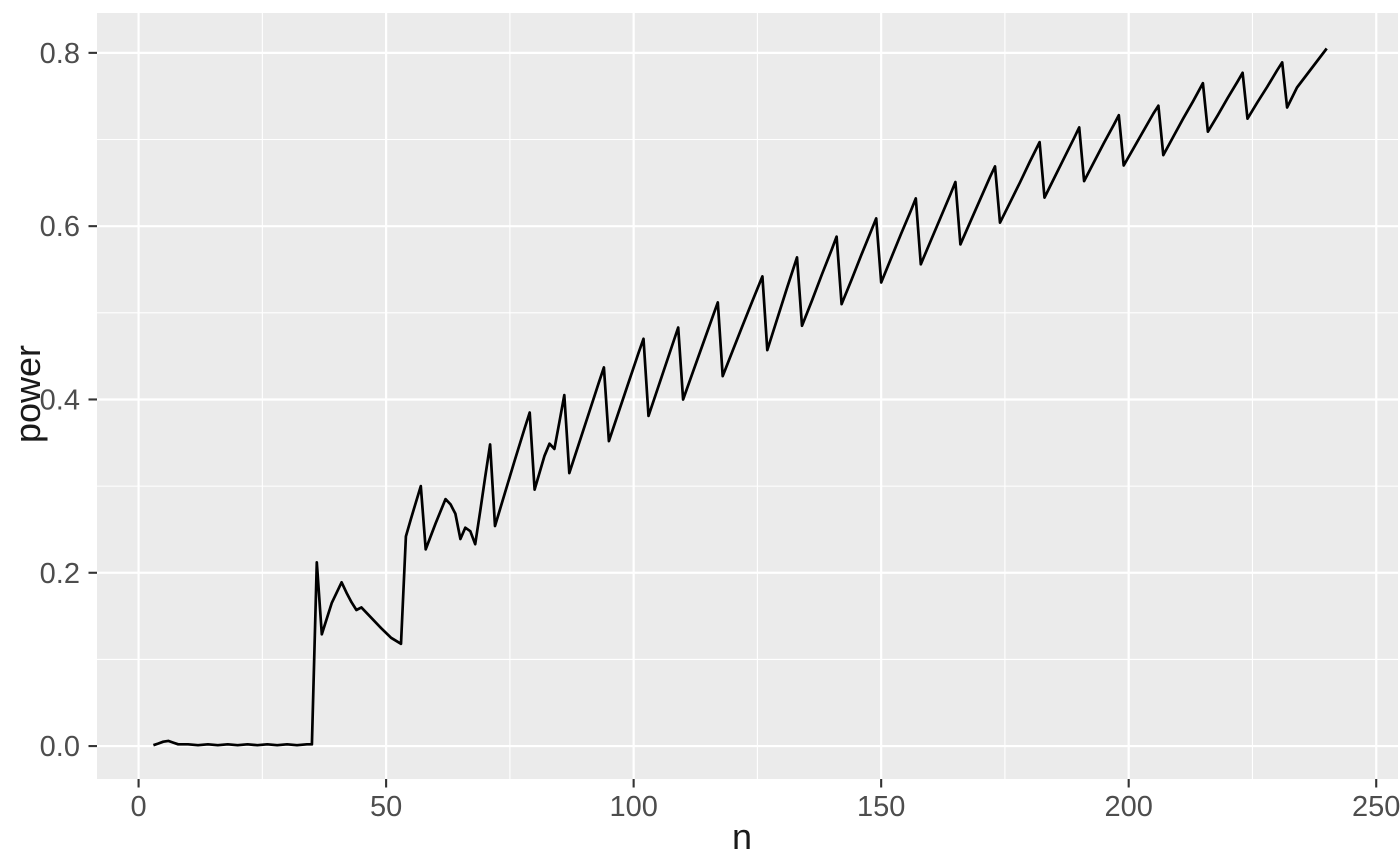 The width and height of the screenshot is (1400, 866). Describe the element at coordinates (386, 807) in the screenshot. I see `x-tick-label: 50` at that location.